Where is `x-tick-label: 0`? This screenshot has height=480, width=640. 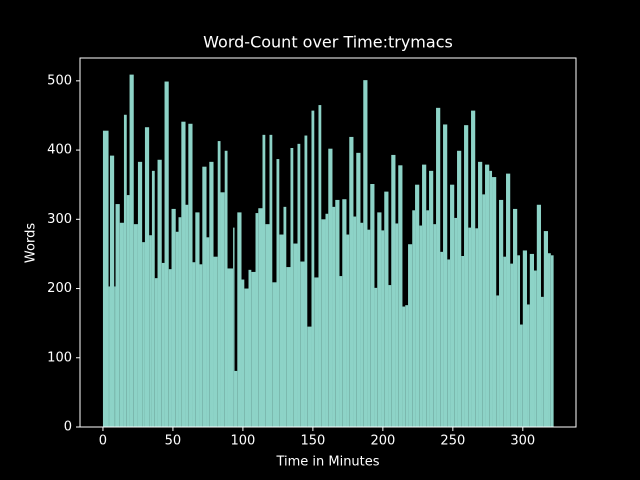
x-tick-label: 0 is located at coordinates (103, 441).